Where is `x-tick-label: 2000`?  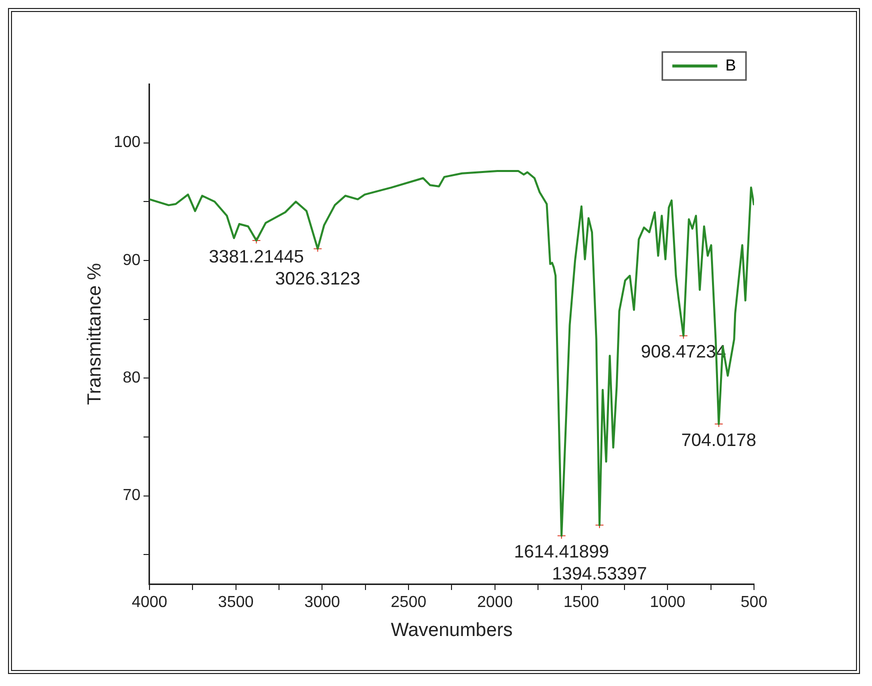 x-tick-label: 2000 is located at coordinates (495, 603).